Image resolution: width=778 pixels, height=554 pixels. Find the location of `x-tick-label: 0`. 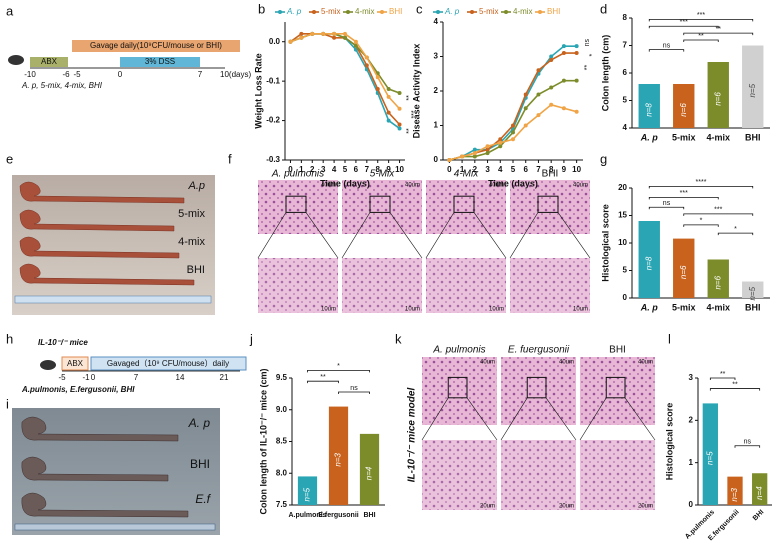

x-tick-label: 0 is located at coordinates (290, 169).